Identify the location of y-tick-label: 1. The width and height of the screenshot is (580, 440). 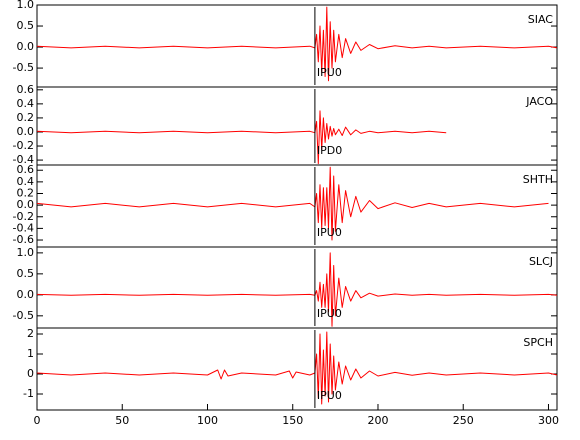
(30, 353).